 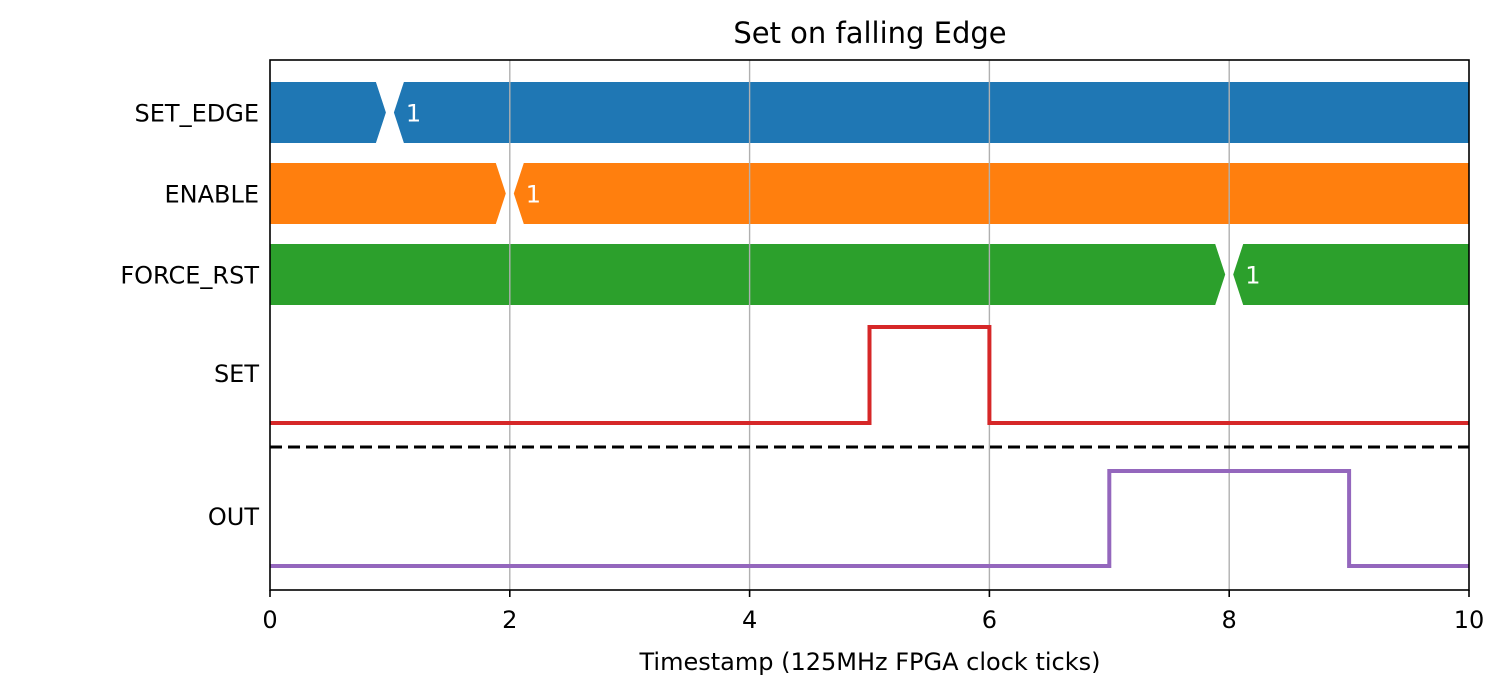 I want to click on signal-name-label: FORCE_RST, so click(x=189, y=276).